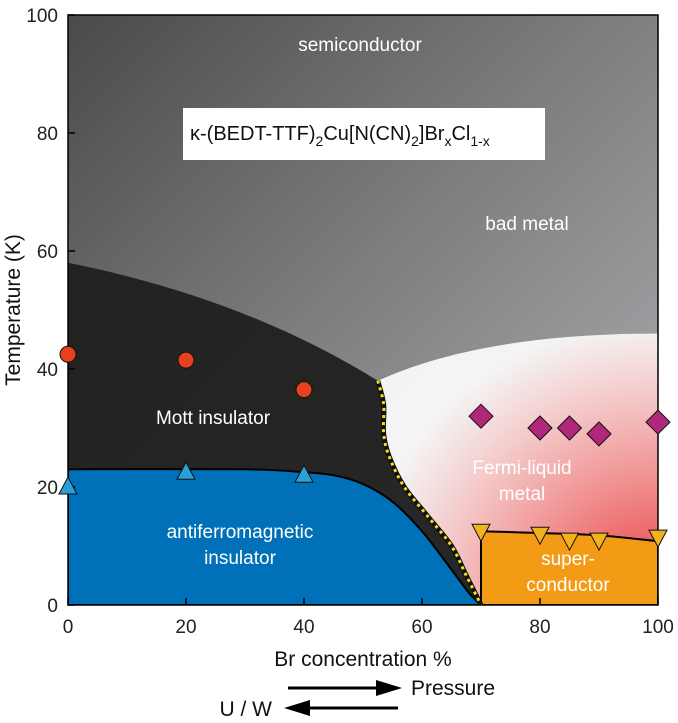 Image resolution: width=678 pixels, height=723 pixels. What do you see at coordinates (429, 492) in the screenshot?
I see `first-order-line-dots` at bounding box center [429, 492].